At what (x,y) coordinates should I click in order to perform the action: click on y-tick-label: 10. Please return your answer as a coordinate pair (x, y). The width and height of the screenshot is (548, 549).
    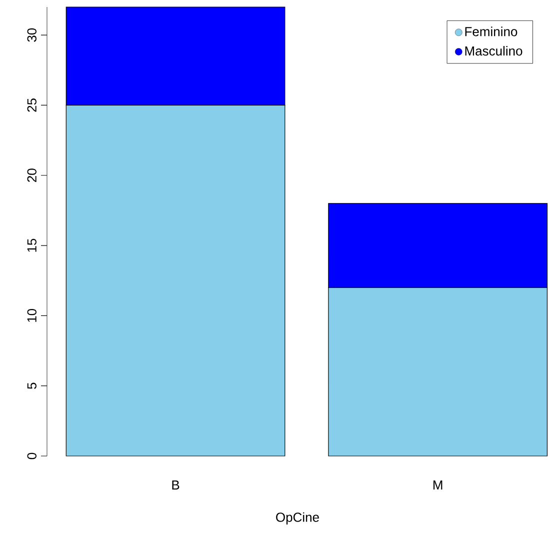
    Looking at the image, I should click on (31, 315).